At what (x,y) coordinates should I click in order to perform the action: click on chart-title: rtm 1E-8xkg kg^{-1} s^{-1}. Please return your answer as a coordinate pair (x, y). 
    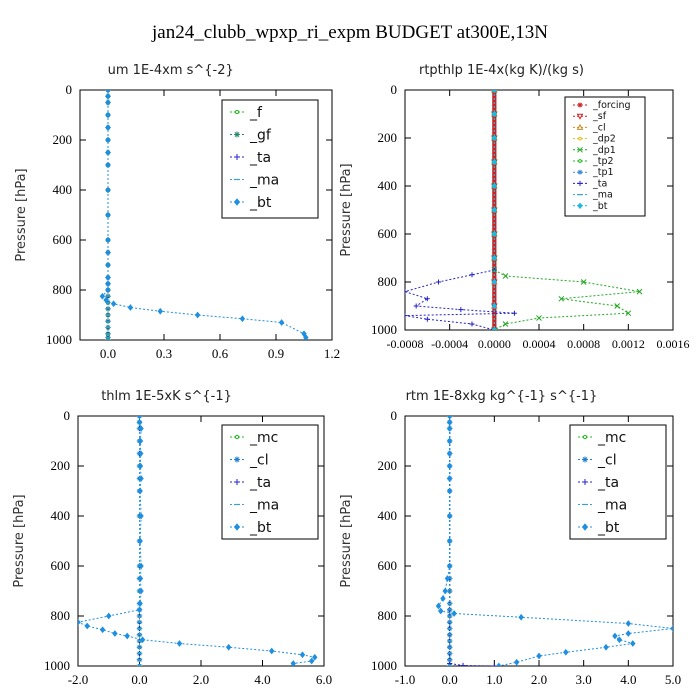
    Looking at the image, I should click on (502, 396).